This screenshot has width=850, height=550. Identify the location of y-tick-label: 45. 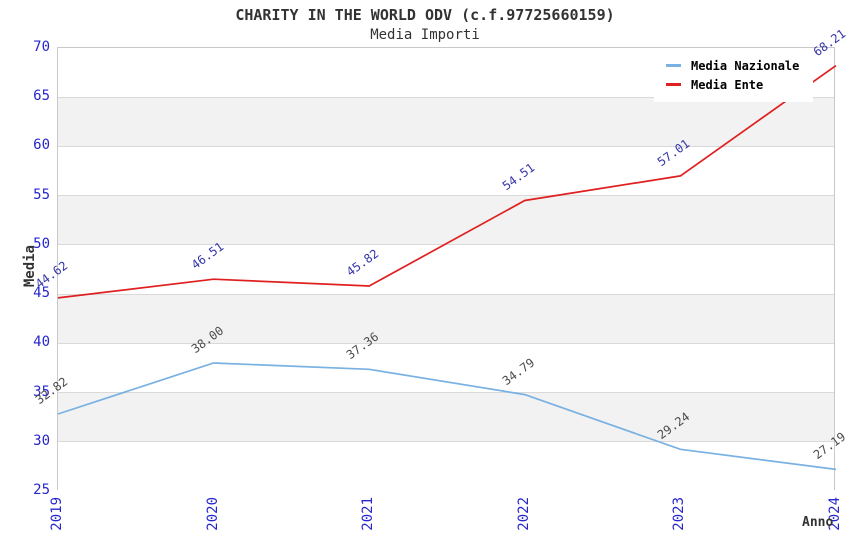
(41, 293).